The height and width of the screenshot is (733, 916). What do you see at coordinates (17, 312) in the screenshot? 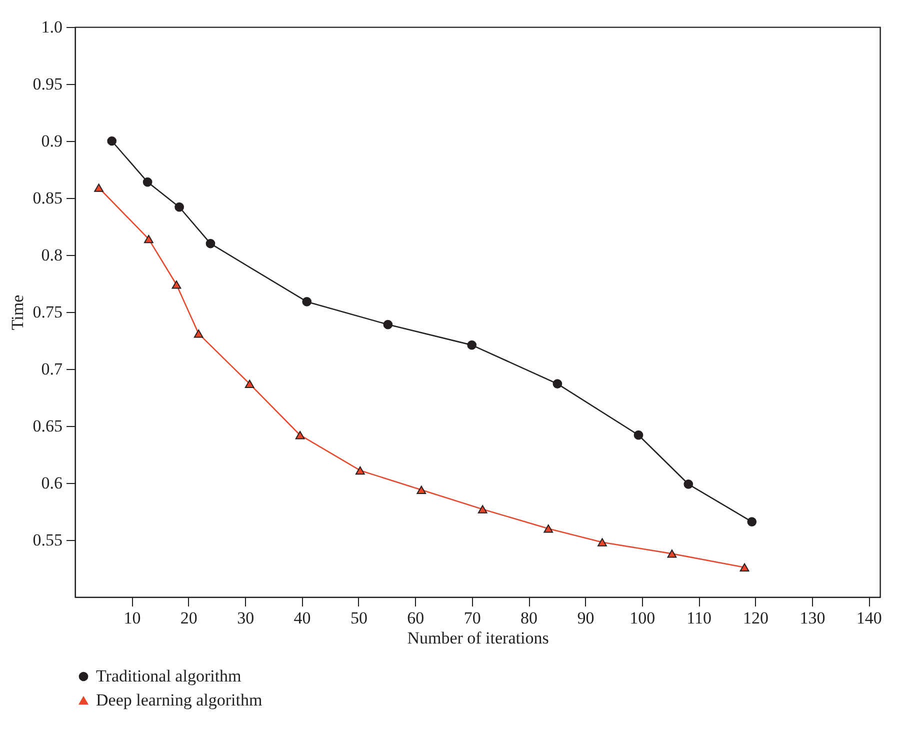
I see `y-axis-title: Time` at bounding box center [17, 312].